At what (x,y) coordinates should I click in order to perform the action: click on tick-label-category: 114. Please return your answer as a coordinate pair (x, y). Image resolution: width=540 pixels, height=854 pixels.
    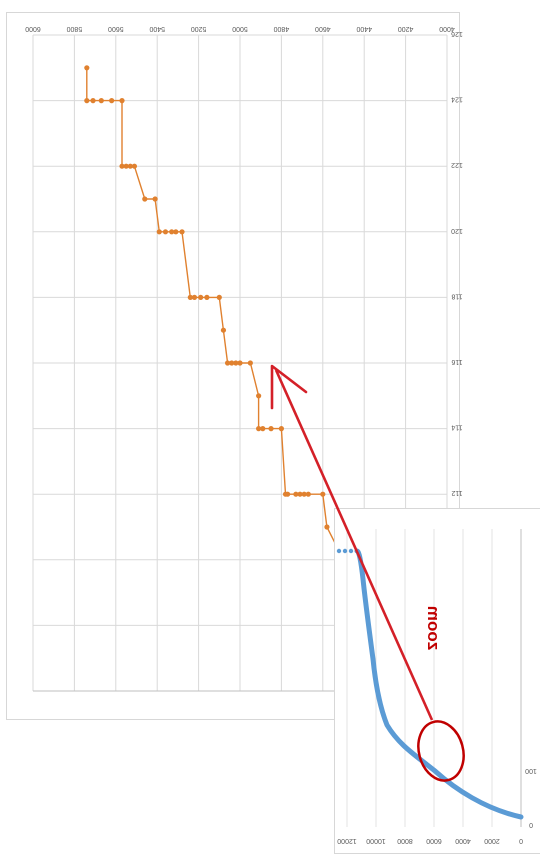
    Looking at the image, I should click on (456, 427).